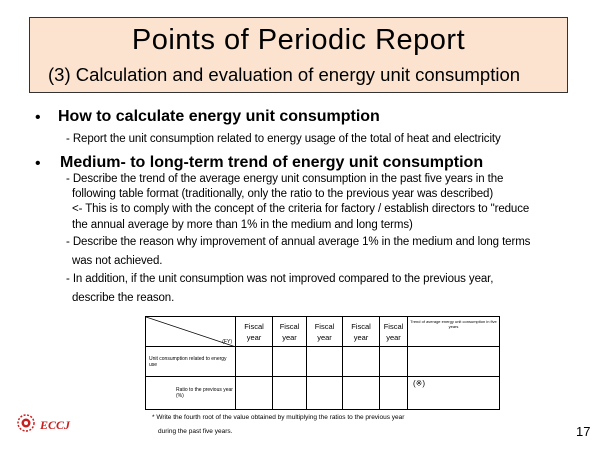  I want to click on slide-title: Points of Periodic Report, so click(298, 40).